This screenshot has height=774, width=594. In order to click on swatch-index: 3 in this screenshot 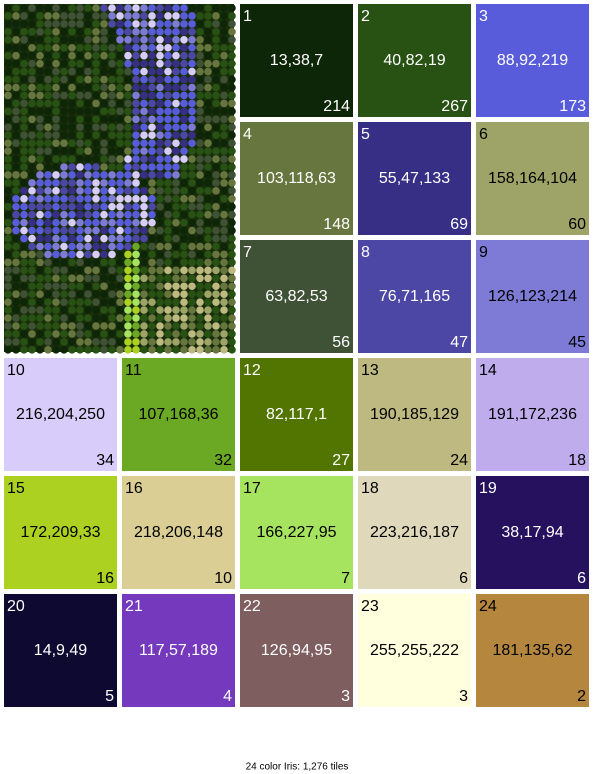, I will do `click(483, 16)`.